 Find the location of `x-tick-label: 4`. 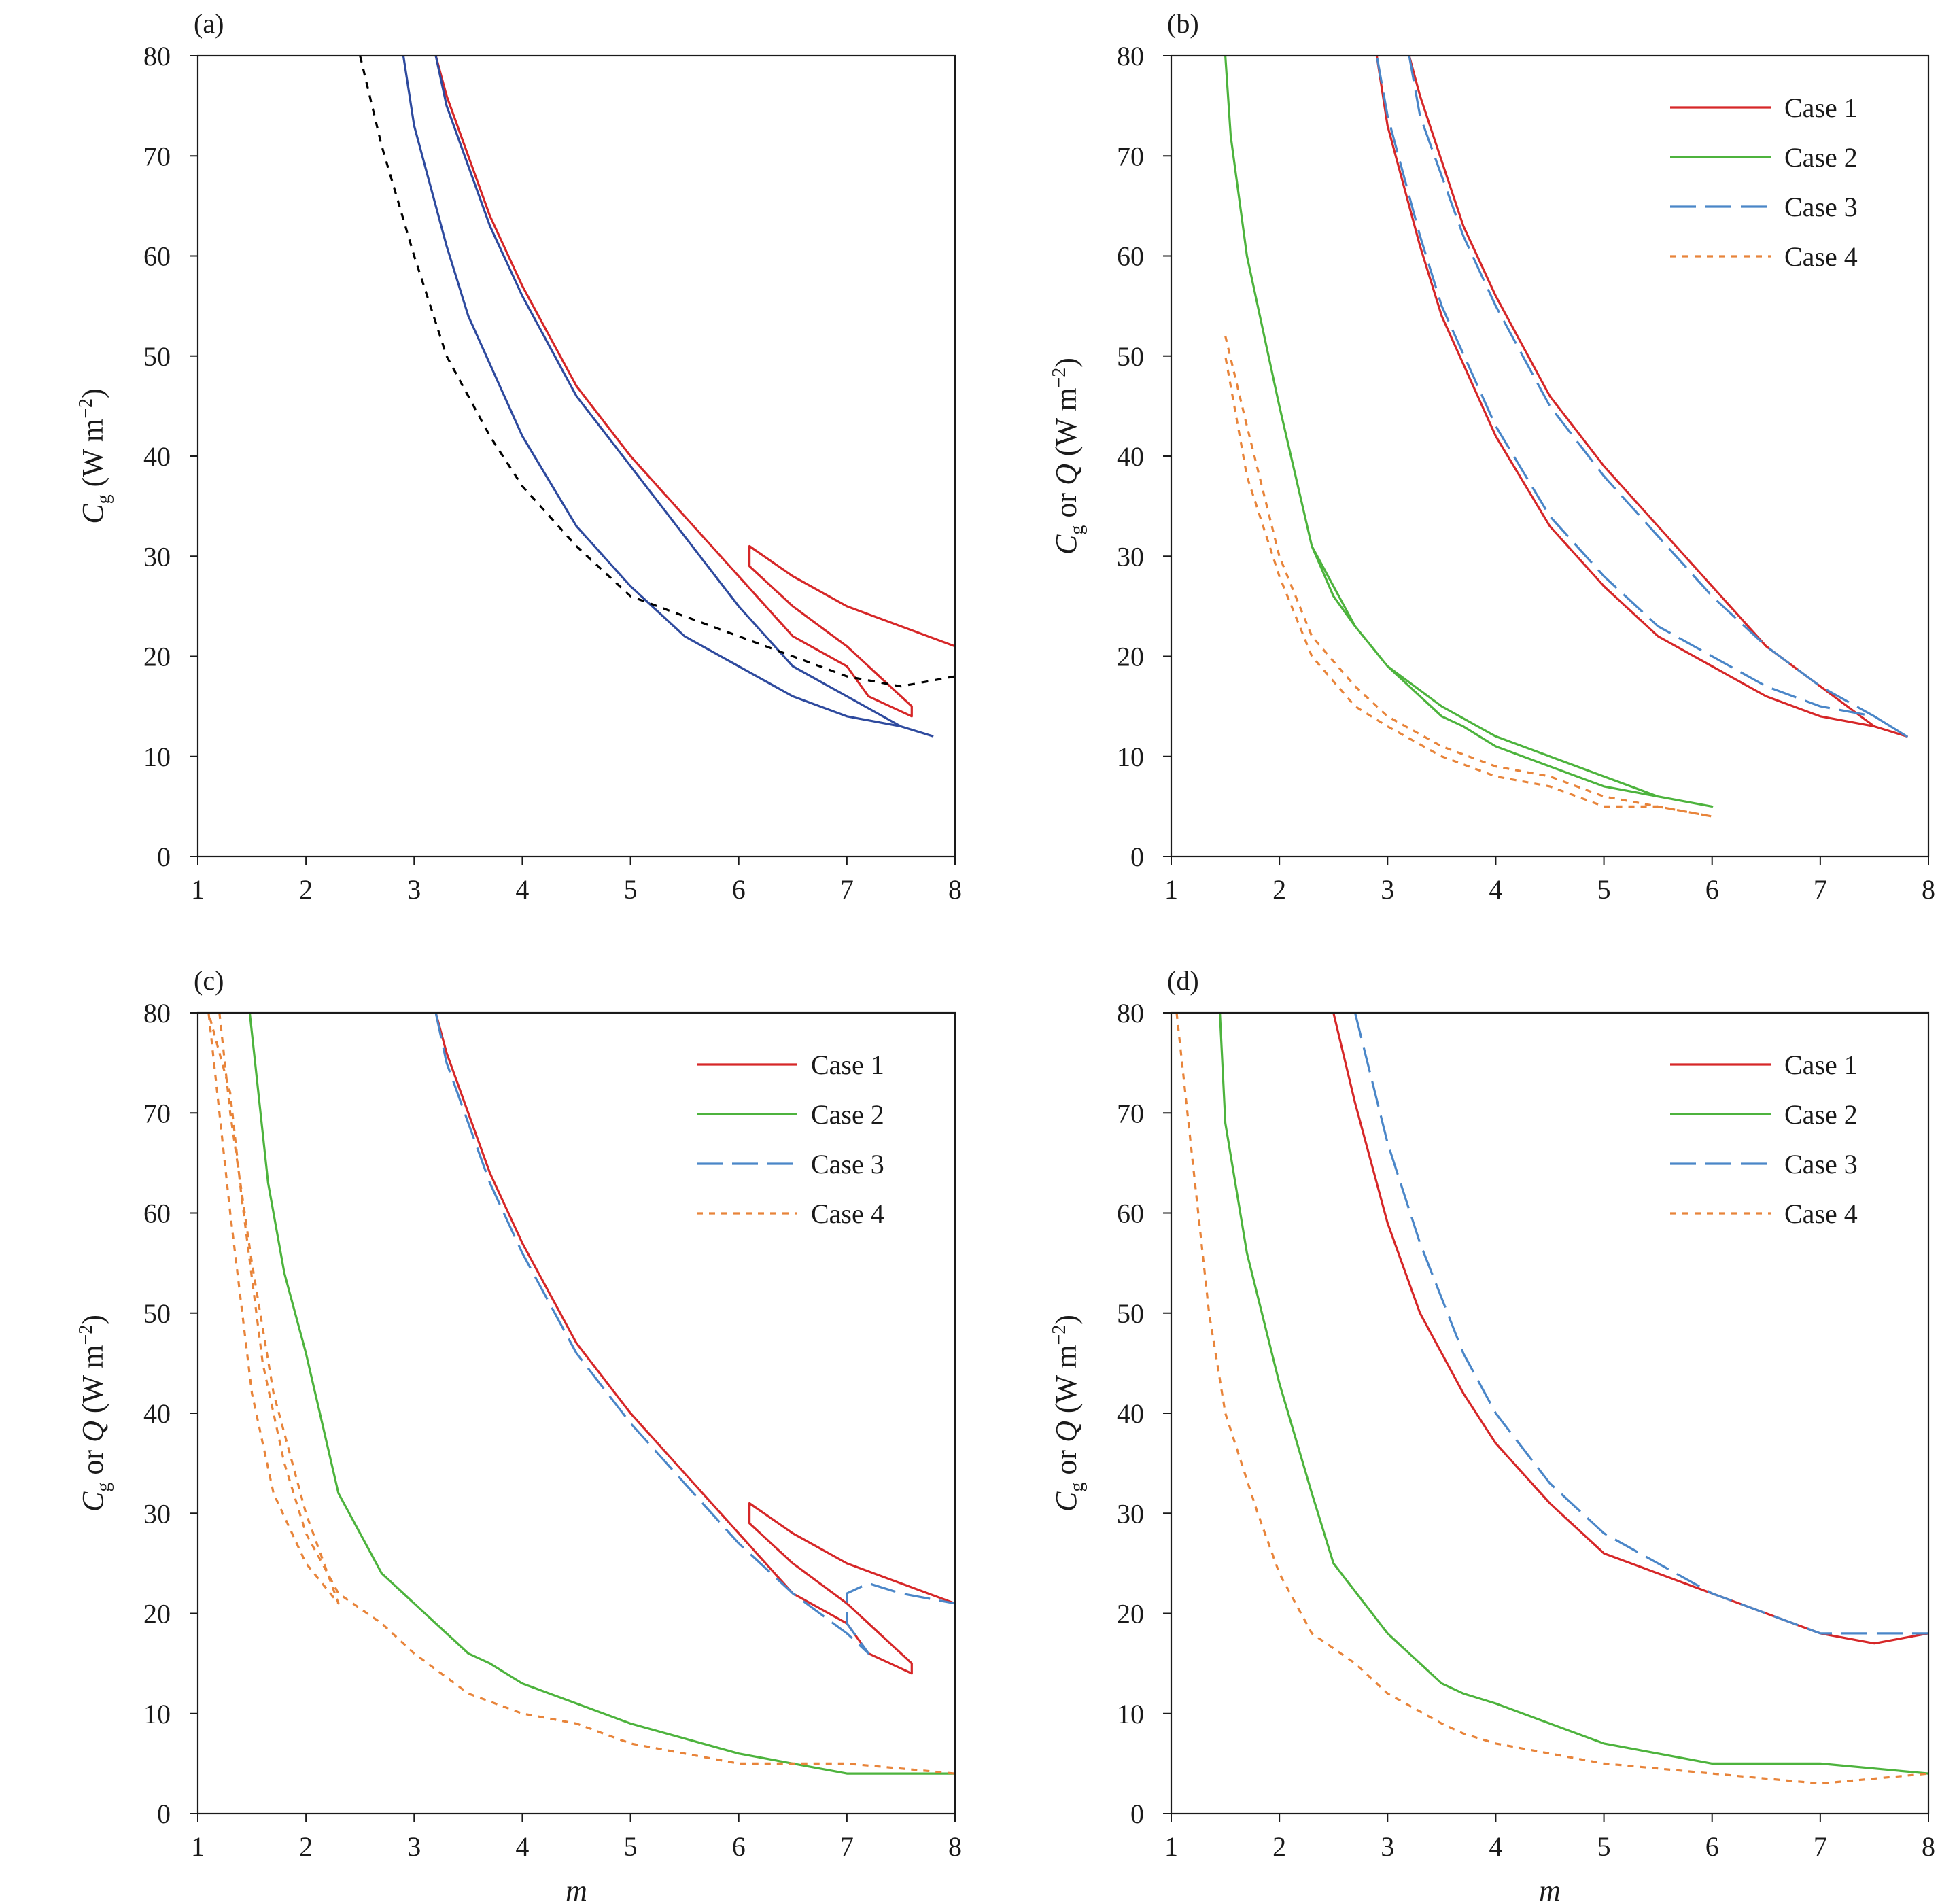

x-tick-label: 4 is located at coordinates (1495, 890).